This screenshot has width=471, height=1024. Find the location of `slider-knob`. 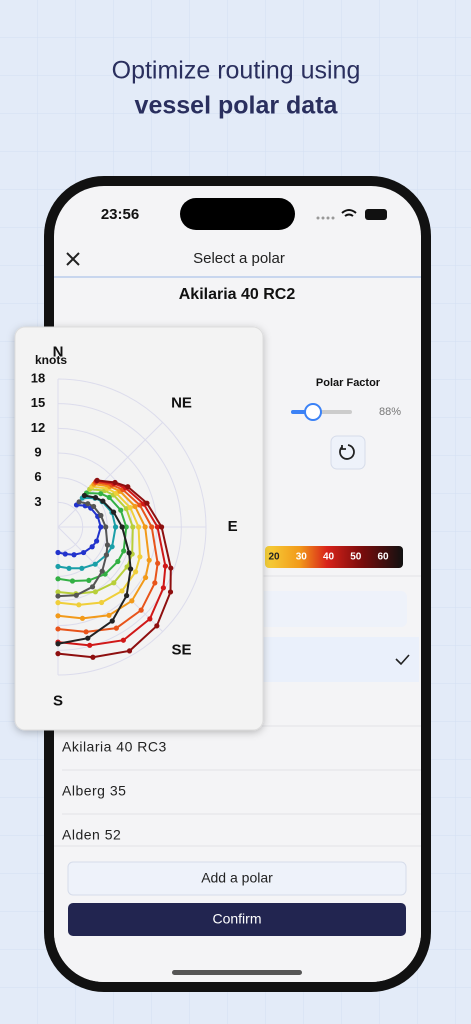

slider-knob is located at coordinates (313, 412).